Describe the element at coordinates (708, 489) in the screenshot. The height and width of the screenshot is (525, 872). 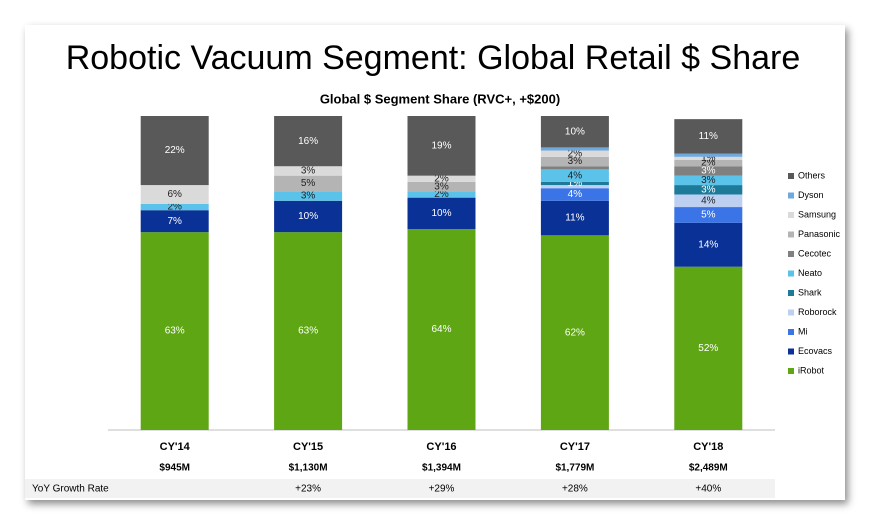
I see `growth-value: +40%` at that location.